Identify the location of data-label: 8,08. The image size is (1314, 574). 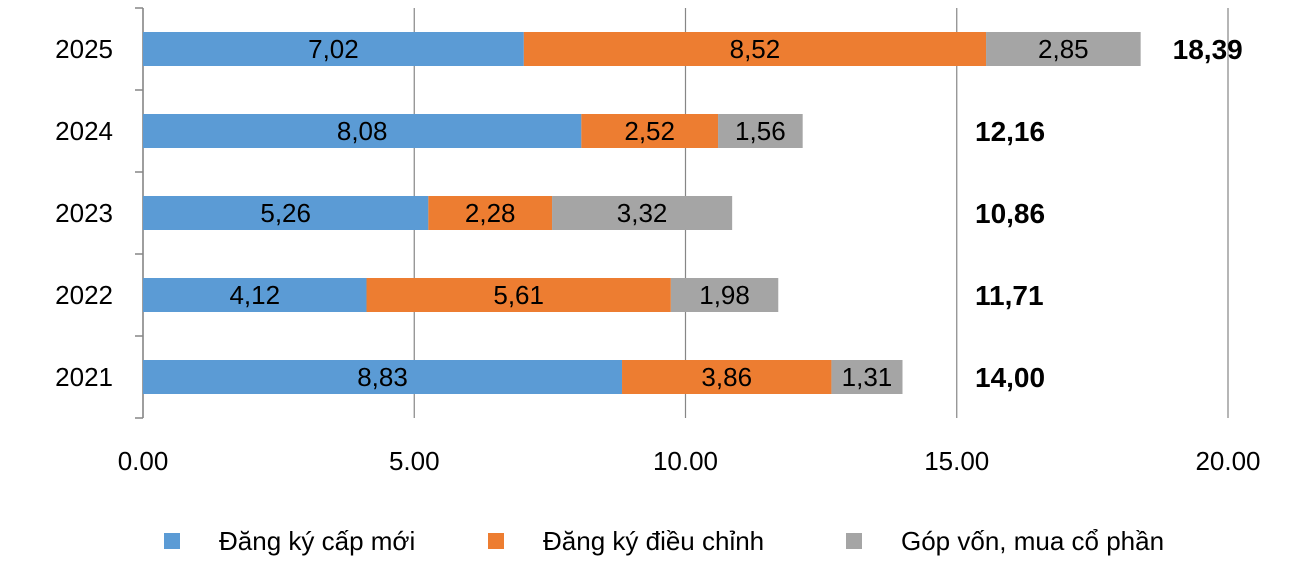
(362, 131).